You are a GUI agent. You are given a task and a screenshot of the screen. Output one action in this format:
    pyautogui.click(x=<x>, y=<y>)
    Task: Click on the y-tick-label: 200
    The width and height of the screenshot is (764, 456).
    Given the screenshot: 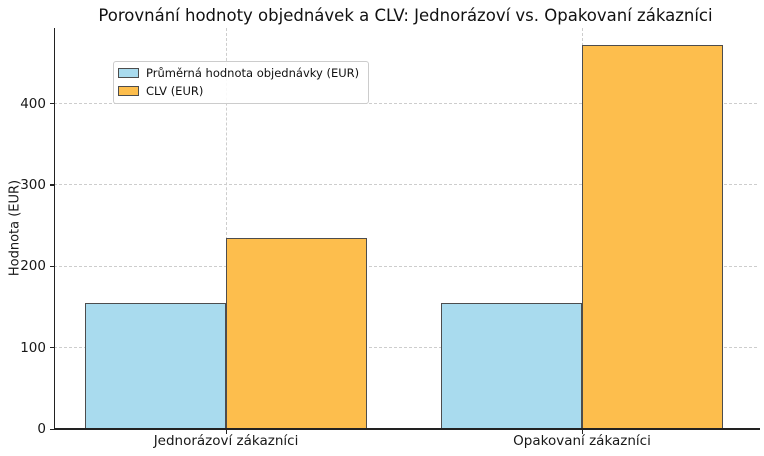 What is the action you would take?
    pyautogui.click(x=33, y=266)
    